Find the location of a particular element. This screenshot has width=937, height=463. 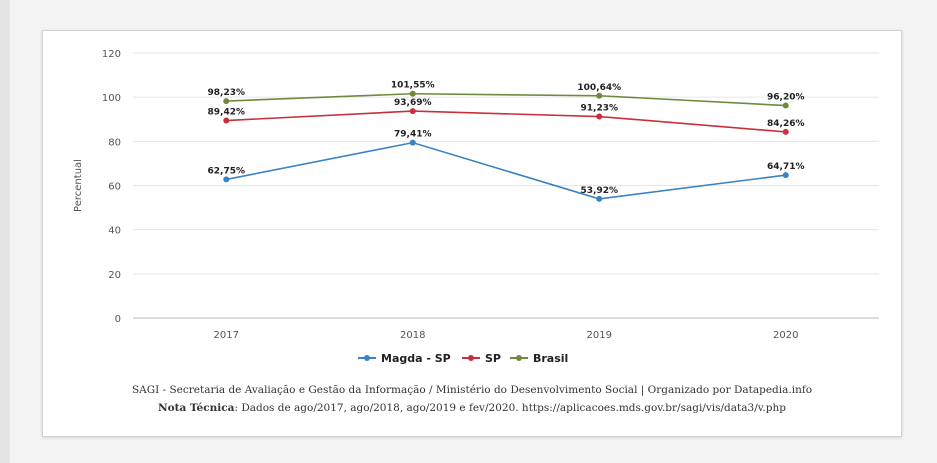

x-tick-label: 2017 is located at coordinates (226, 335).